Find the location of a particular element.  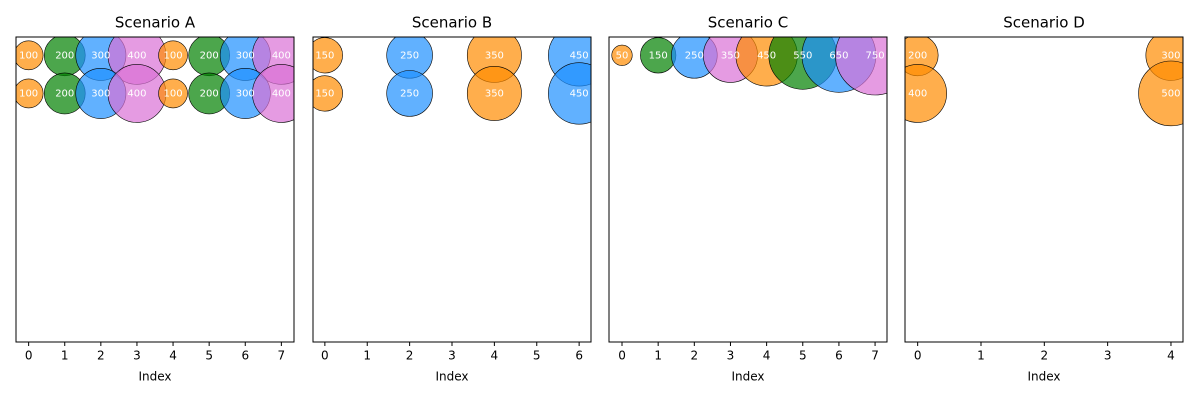

subplot-title: Scenario D is located at coordinates (1044, 23).